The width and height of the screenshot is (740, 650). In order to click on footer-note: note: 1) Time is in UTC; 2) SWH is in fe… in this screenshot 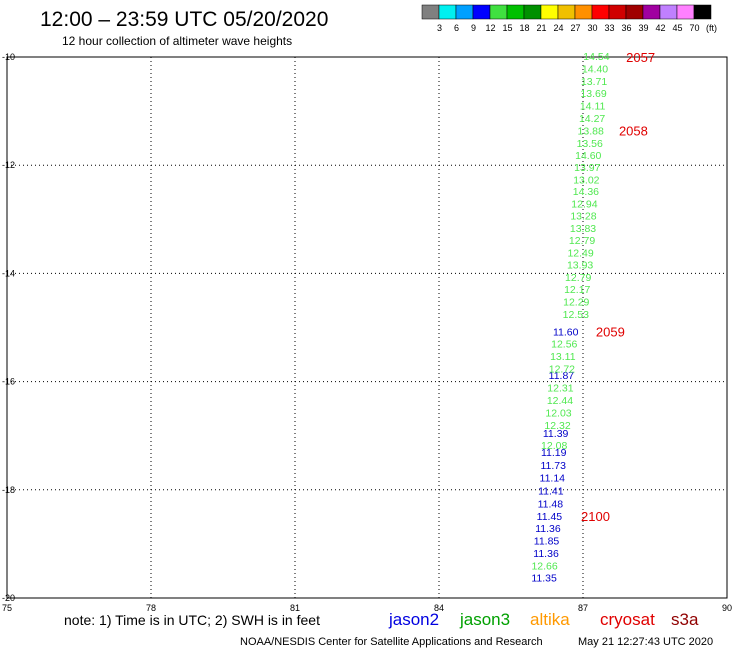, I will do `click(192, 620)`.